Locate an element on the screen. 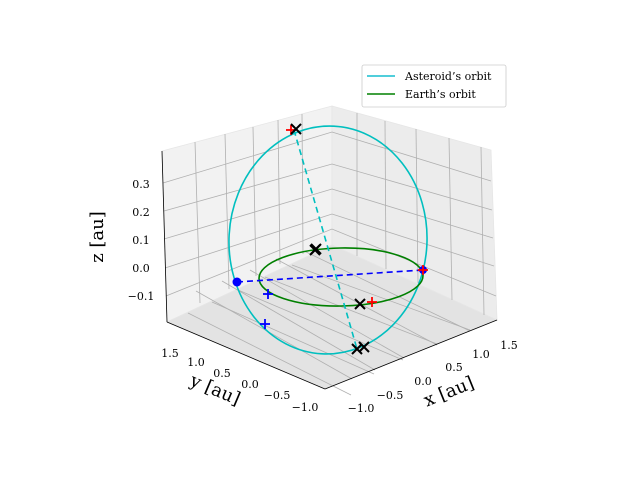 This screenshot has height=480, width=640. x-tick-label: 1.0 is located at coordinates (481, 354).